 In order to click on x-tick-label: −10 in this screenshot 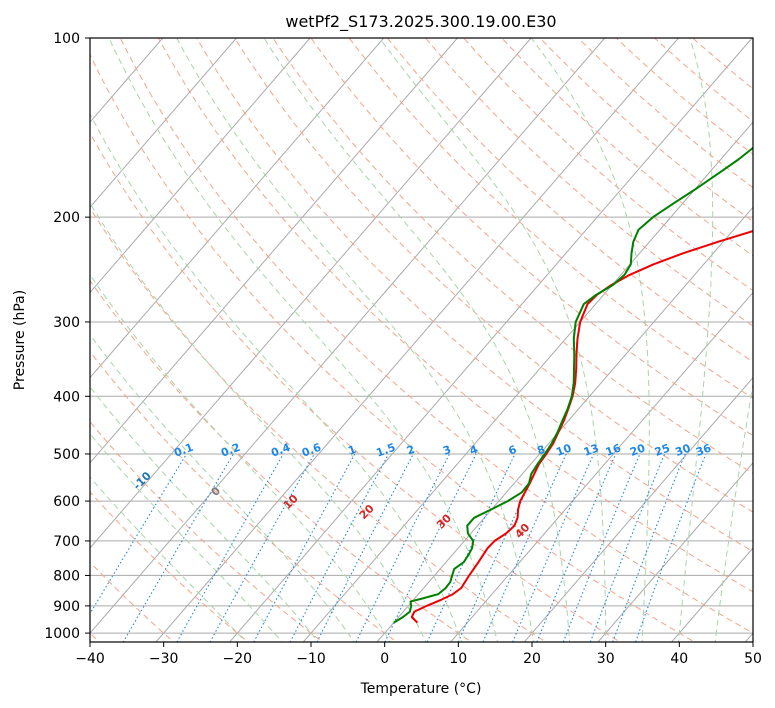, I will do `click(311, 659)`.